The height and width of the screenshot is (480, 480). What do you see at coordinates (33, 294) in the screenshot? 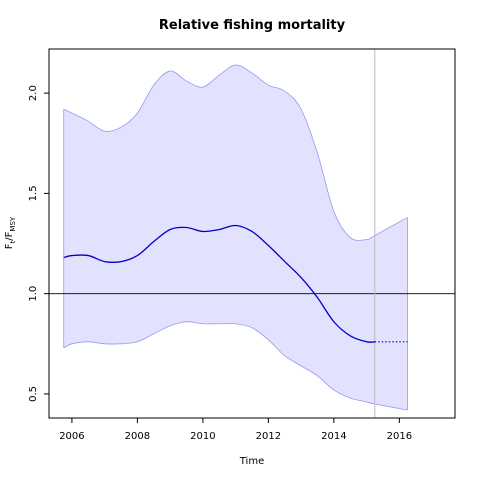
I see `y-tick-label-1.0: 1.0` at bounding box center [33, 294].